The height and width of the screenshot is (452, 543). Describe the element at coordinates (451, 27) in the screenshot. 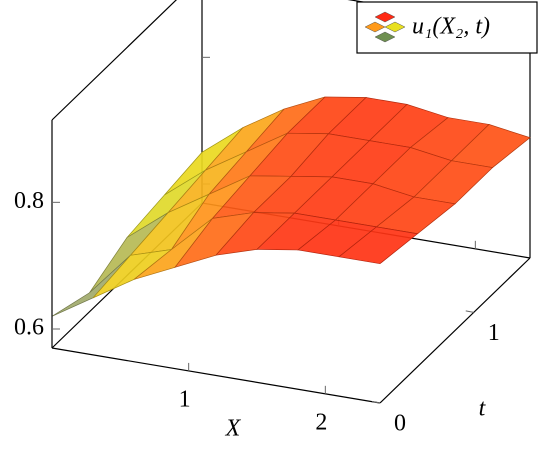

I see `legend-label: u₁(X₂, t)` at that location.